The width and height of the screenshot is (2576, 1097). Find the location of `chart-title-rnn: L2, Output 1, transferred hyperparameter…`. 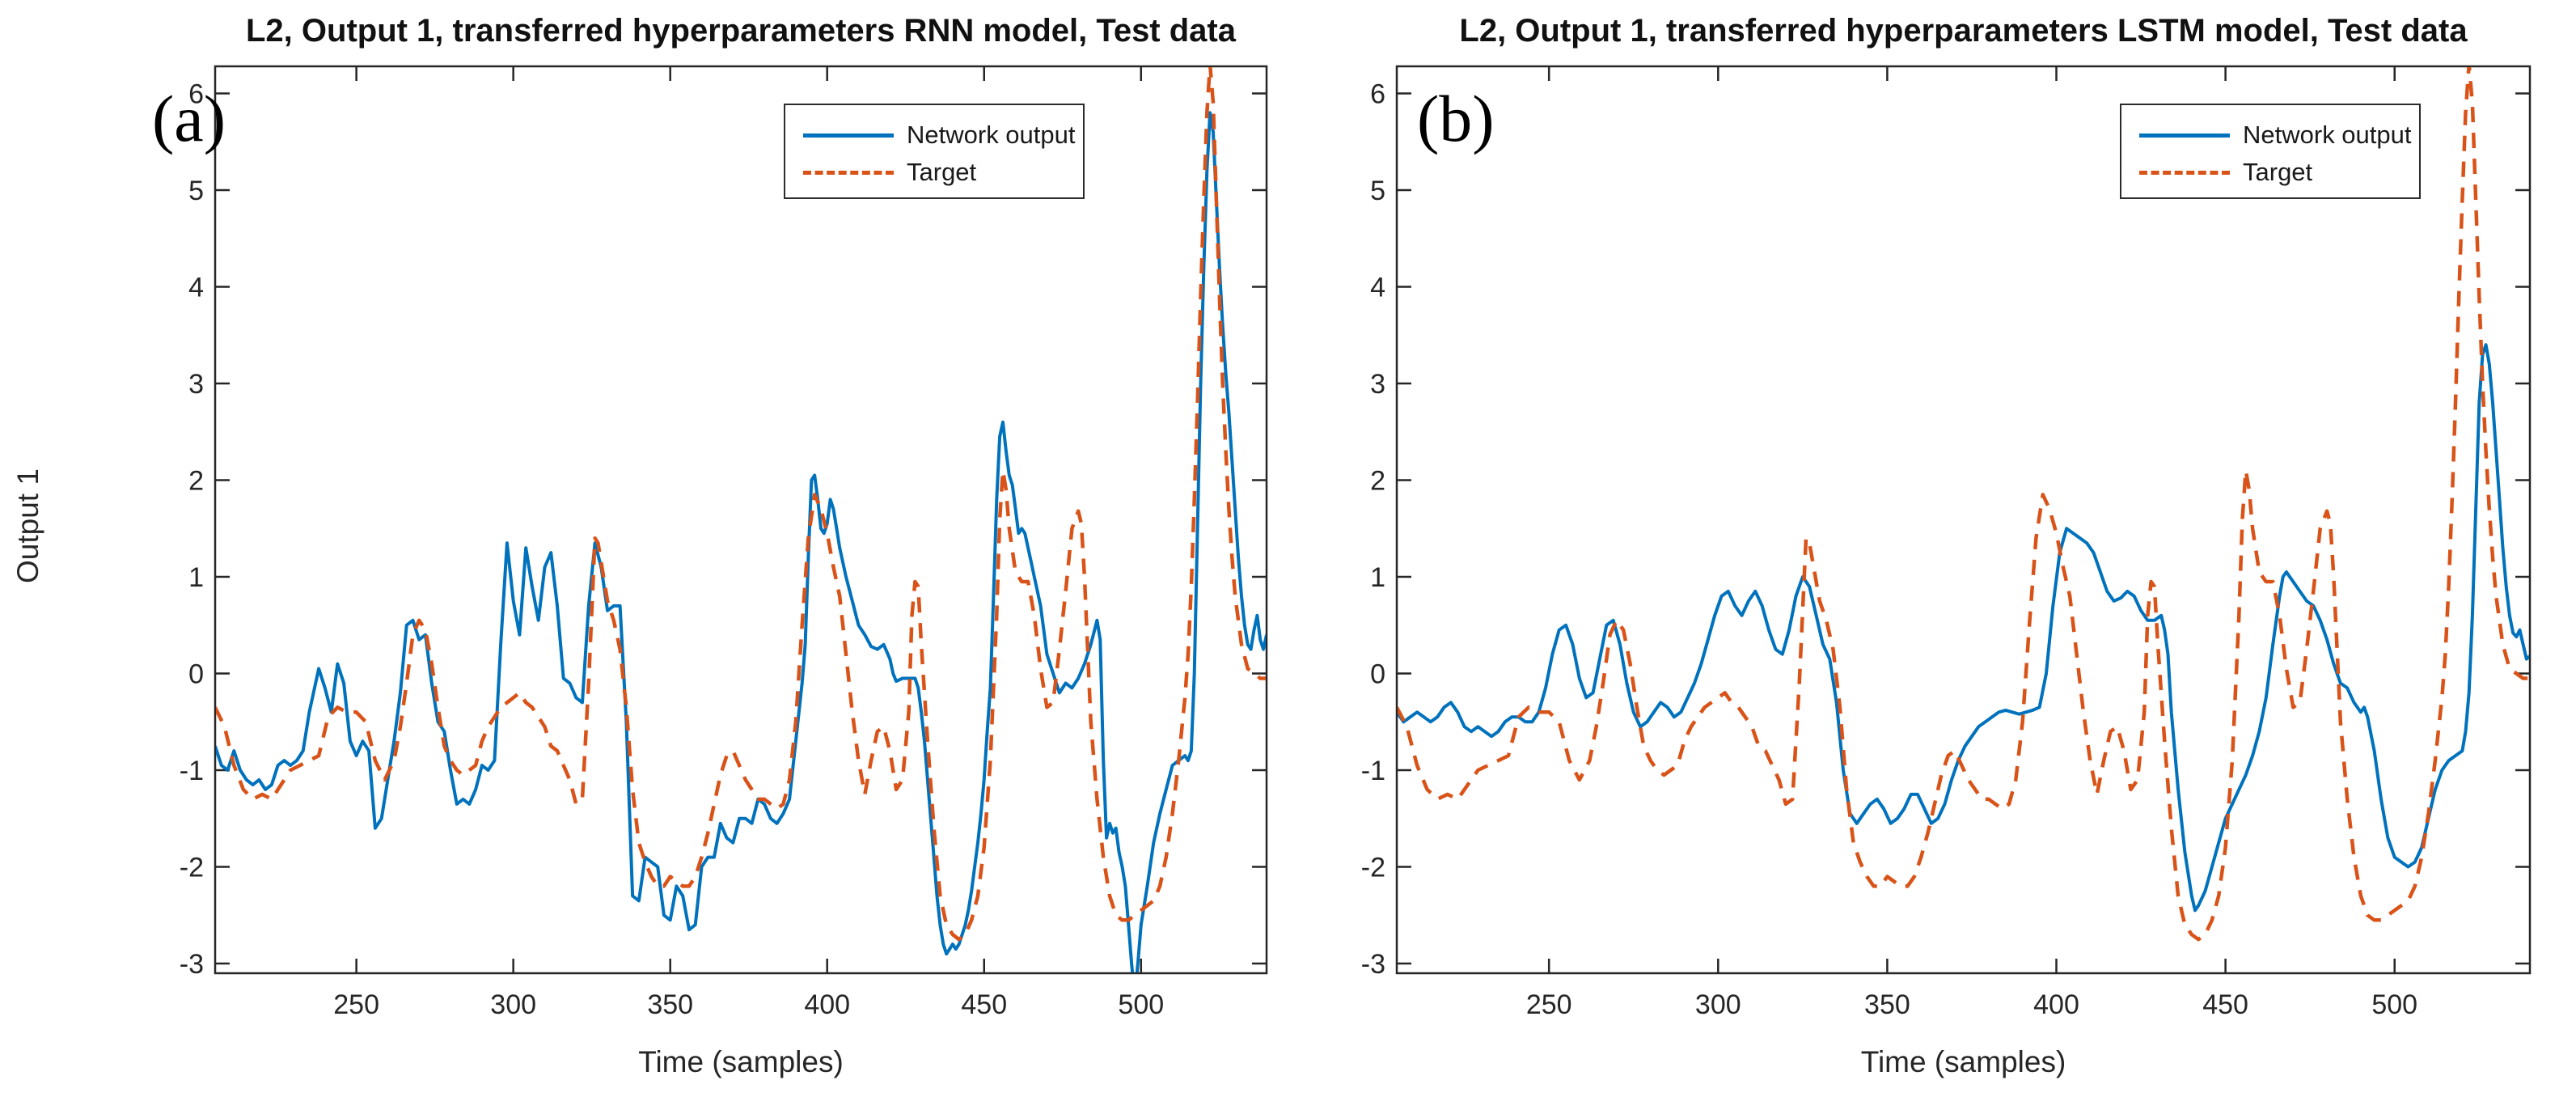

chart-title-rnn: L2, Output 1, transferred hyperparameter… is located at coordinates (741, 31).